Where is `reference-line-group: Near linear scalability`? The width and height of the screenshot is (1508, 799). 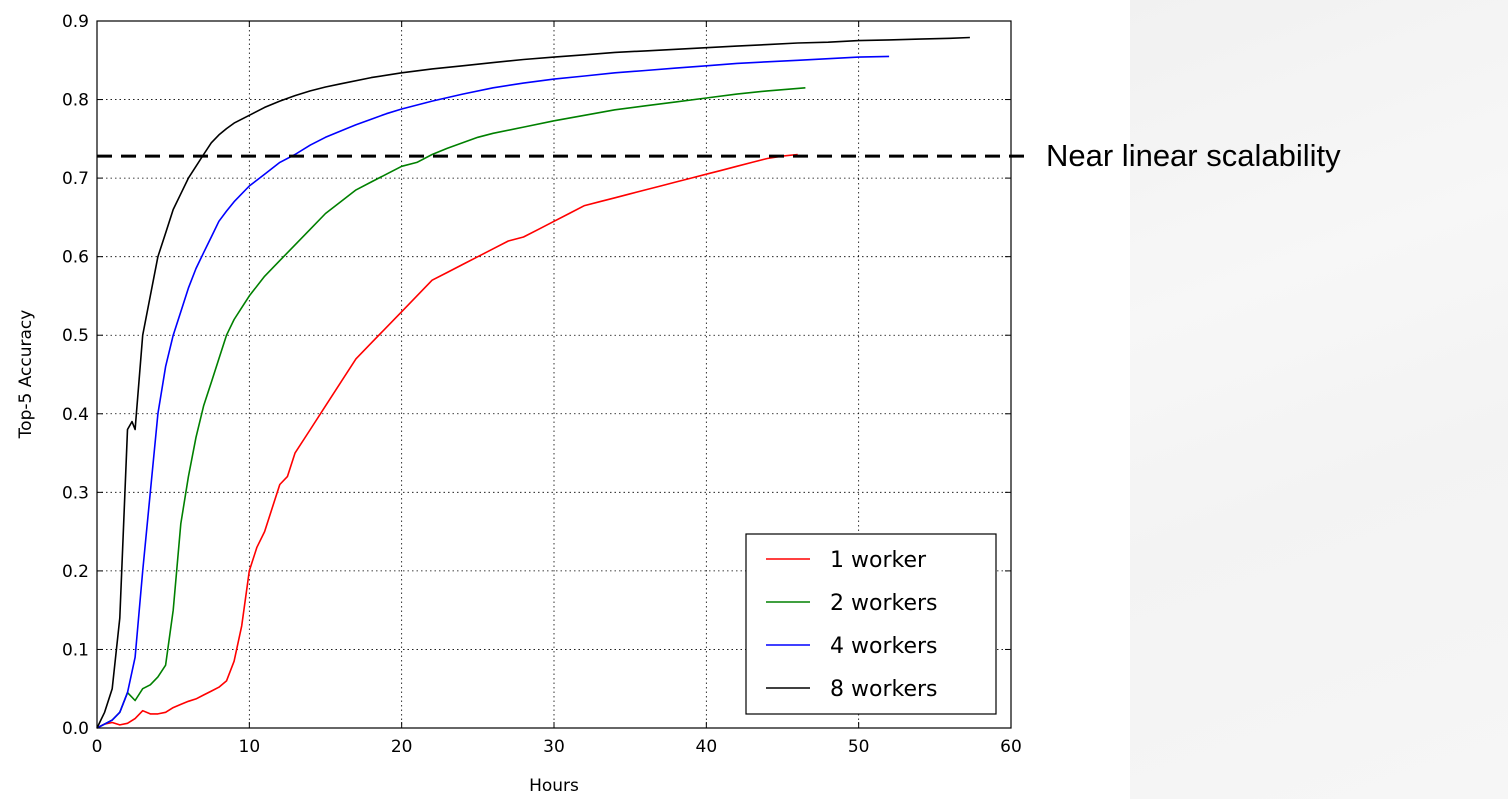
reference-line-group: Near linear scalability is located at coordinates (719, 155).